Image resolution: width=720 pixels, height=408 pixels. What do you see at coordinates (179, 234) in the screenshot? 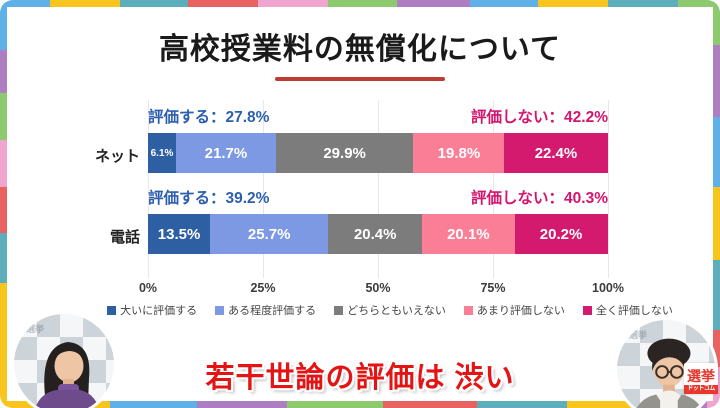
I see `bar-segment: 13.5%` at bounding box center [179, 234].